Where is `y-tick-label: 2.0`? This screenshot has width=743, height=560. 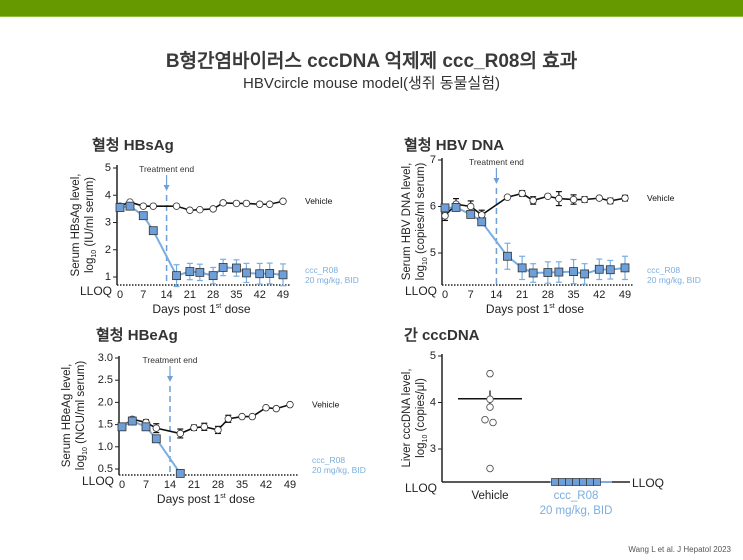 y-tick-label: 2.0 is located at coordinates (105, 402).